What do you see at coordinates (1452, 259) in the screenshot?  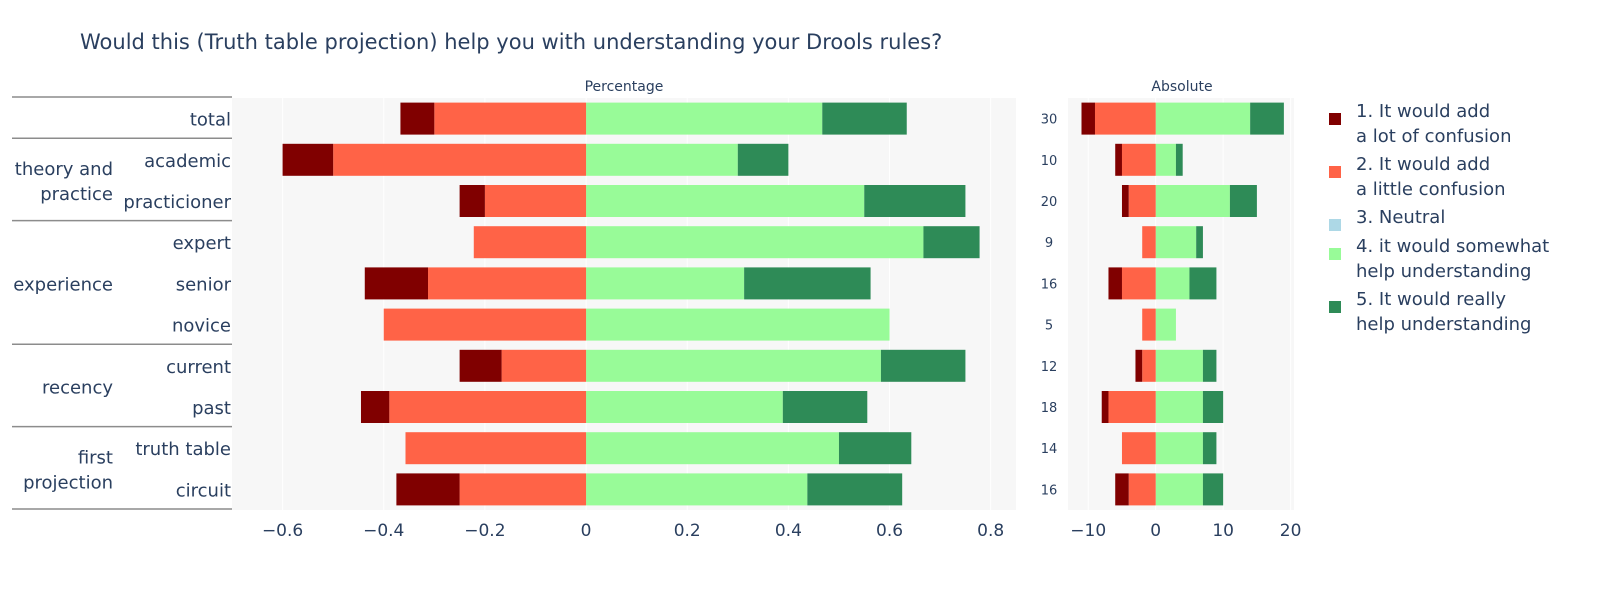 I see `legend-label-4: 4. it would somewhat help understanding` at bounding box center [1452, 259].